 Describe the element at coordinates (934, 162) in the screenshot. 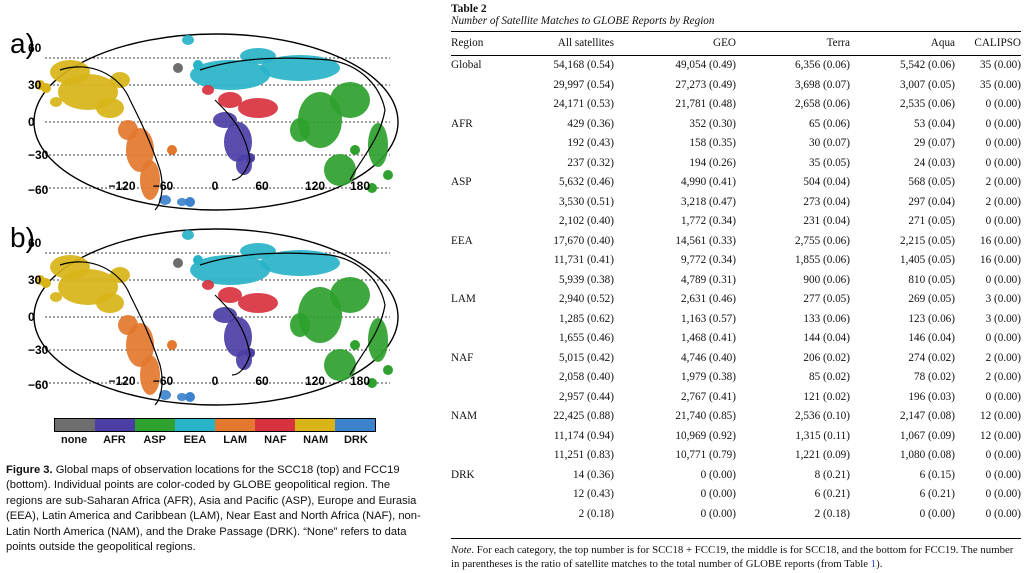

I see `cell-aqua: 24 (0.03)` at that location.